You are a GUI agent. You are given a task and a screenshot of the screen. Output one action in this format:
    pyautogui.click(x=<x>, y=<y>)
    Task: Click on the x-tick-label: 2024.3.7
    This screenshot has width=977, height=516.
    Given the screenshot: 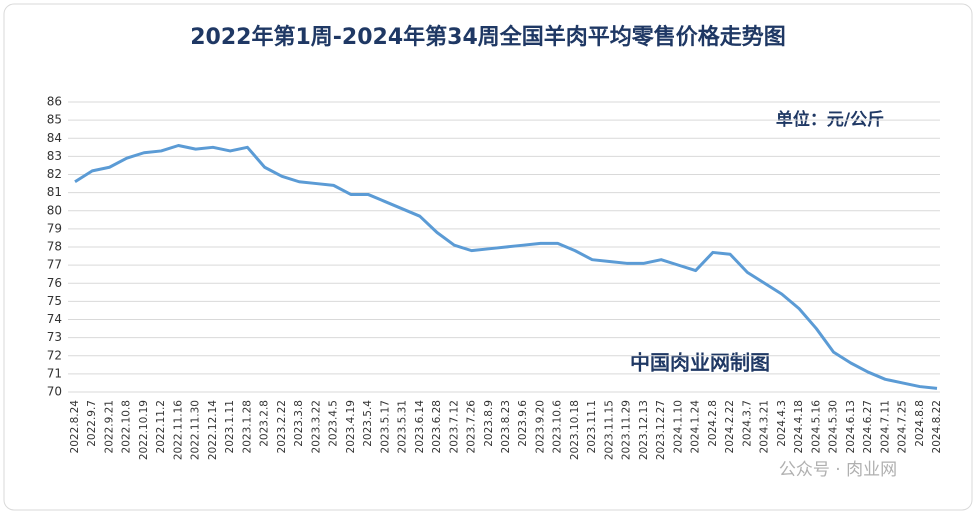 What is the action you would take?
    pyautogui.click(x=747, y=423)
    